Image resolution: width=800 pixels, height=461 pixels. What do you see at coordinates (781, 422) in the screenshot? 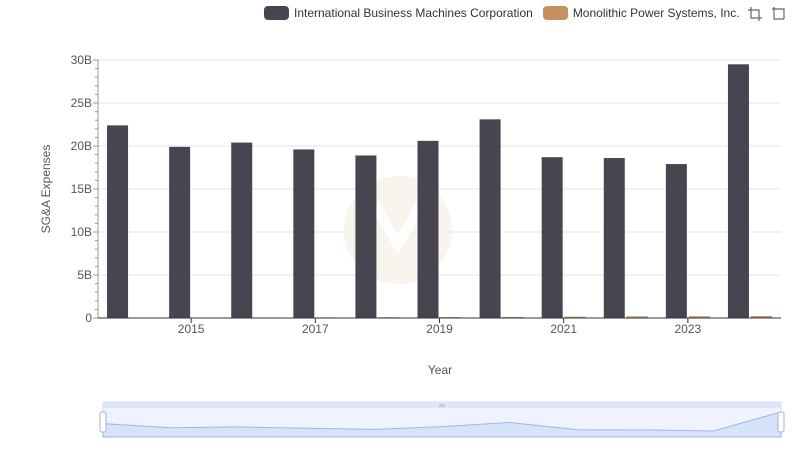
I see `datazoom-handle-right` at bounding box center [781, 422].